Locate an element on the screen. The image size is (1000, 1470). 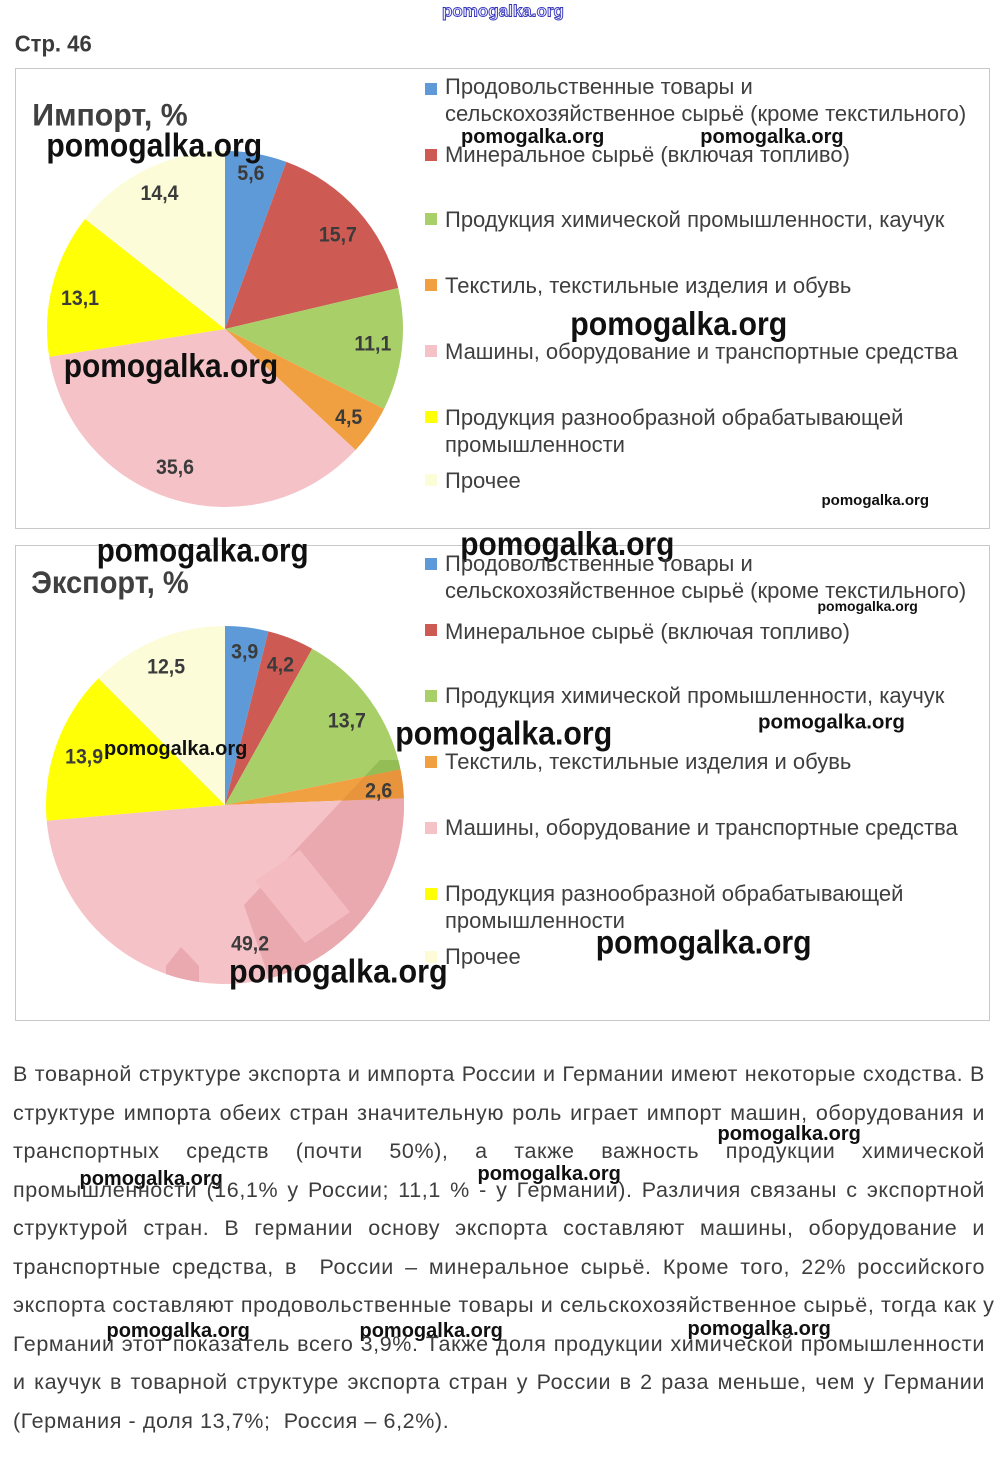
svg-text: 4,2 is located at coordinates (280, 665).